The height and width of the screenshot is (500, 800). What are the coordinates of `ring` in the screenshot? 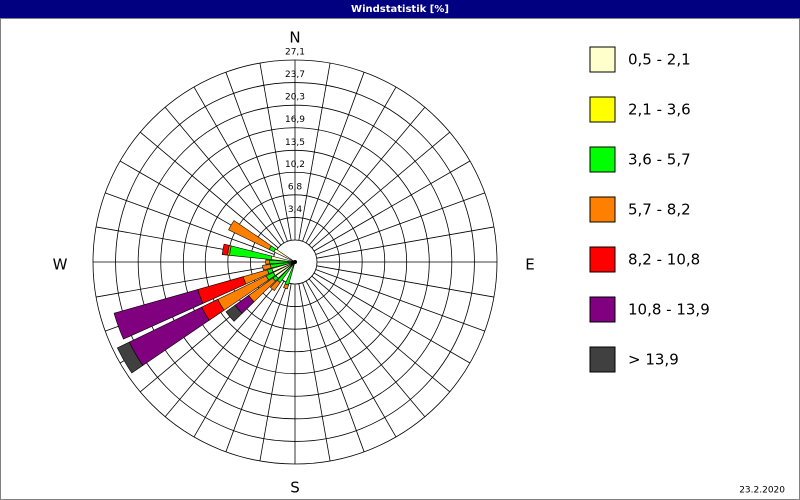 It's located at (295, 262).